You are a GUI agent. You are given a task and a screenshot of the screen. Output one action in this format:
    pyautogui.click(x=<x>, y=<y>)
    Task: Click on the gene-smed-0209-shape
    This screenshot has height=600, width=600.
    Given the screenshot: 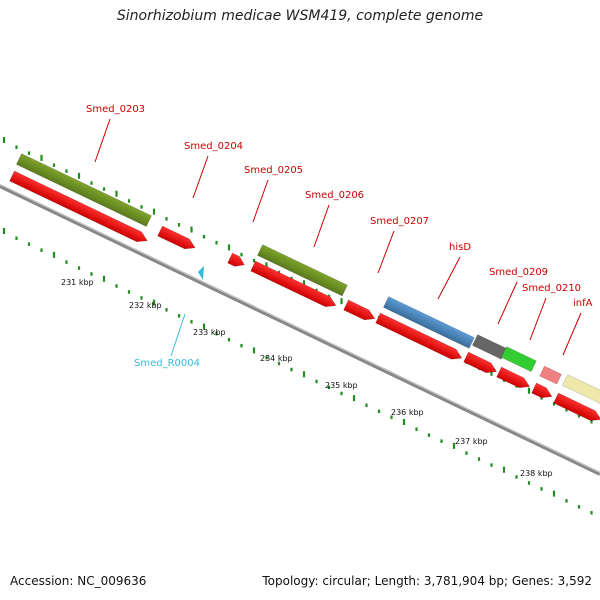 What is the action you would take?
    pyautogui.click(x=489, y=347)
    